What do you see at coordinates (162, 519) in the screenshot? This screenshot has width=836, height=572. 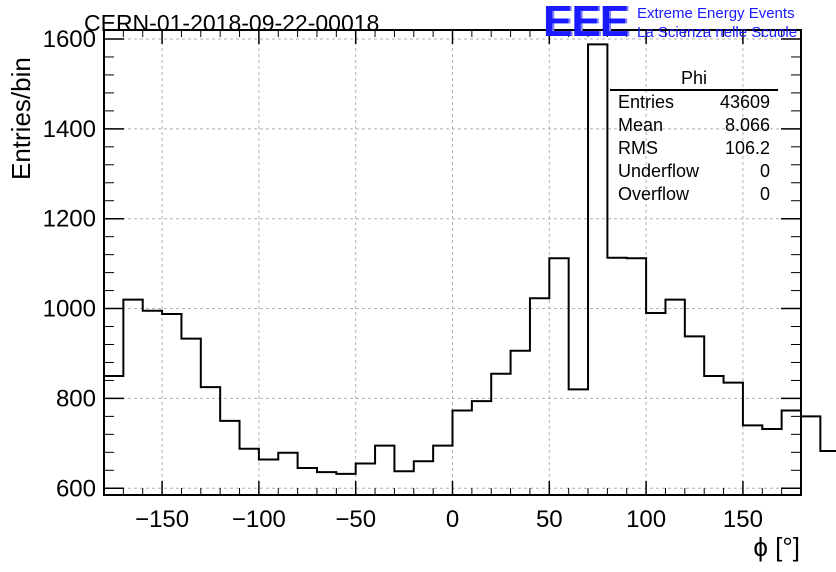 I see `x-tick-label: −150` at bounding box center [162, 519].